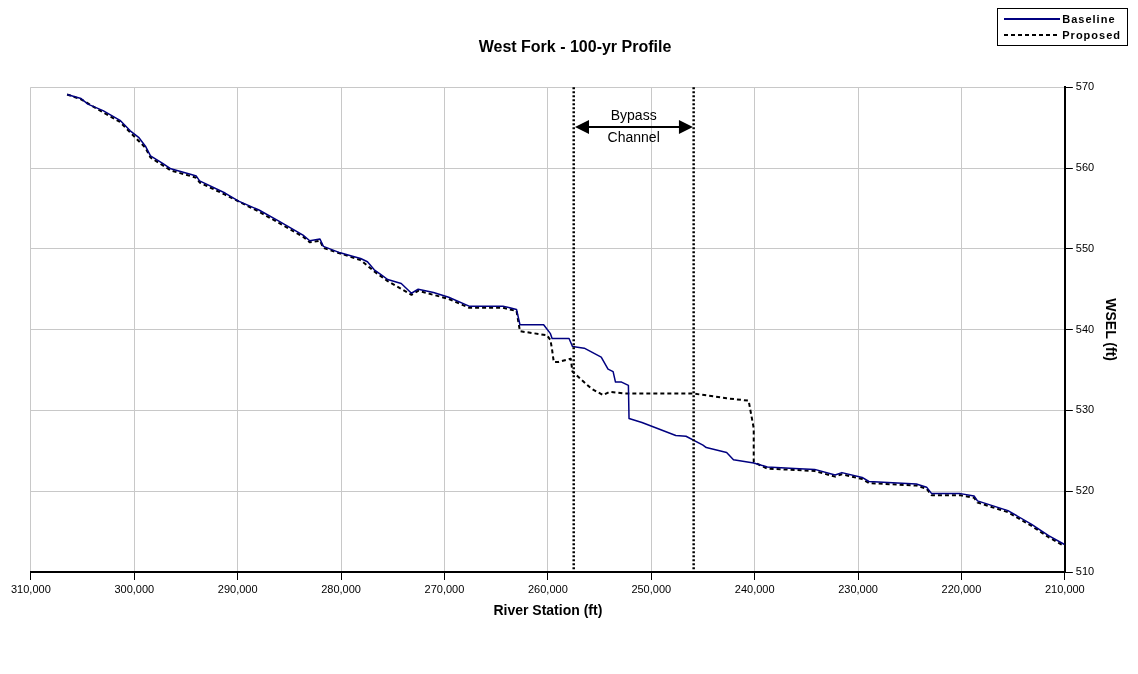 The height and width of the screenshot is (674, 1138). What do you see at coordinates (134, 588) in the screenshot?
I see `x-tick-label: 300,000` at bounding box center [134, 588].